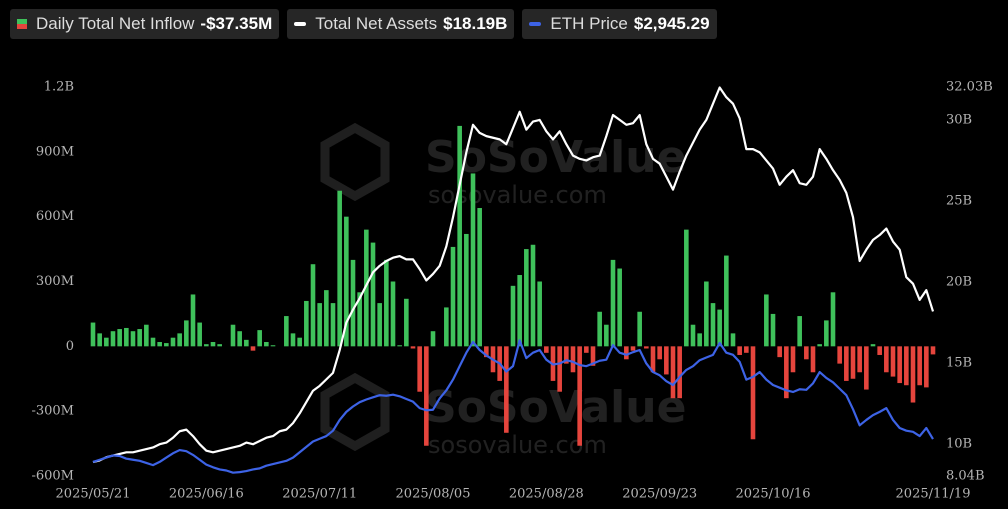 Image resolution: width=1008 pixels, height=509 pixels. Describe the element at coordinates (300, 24) in the screenshot. I see `legend-icon` at that location.